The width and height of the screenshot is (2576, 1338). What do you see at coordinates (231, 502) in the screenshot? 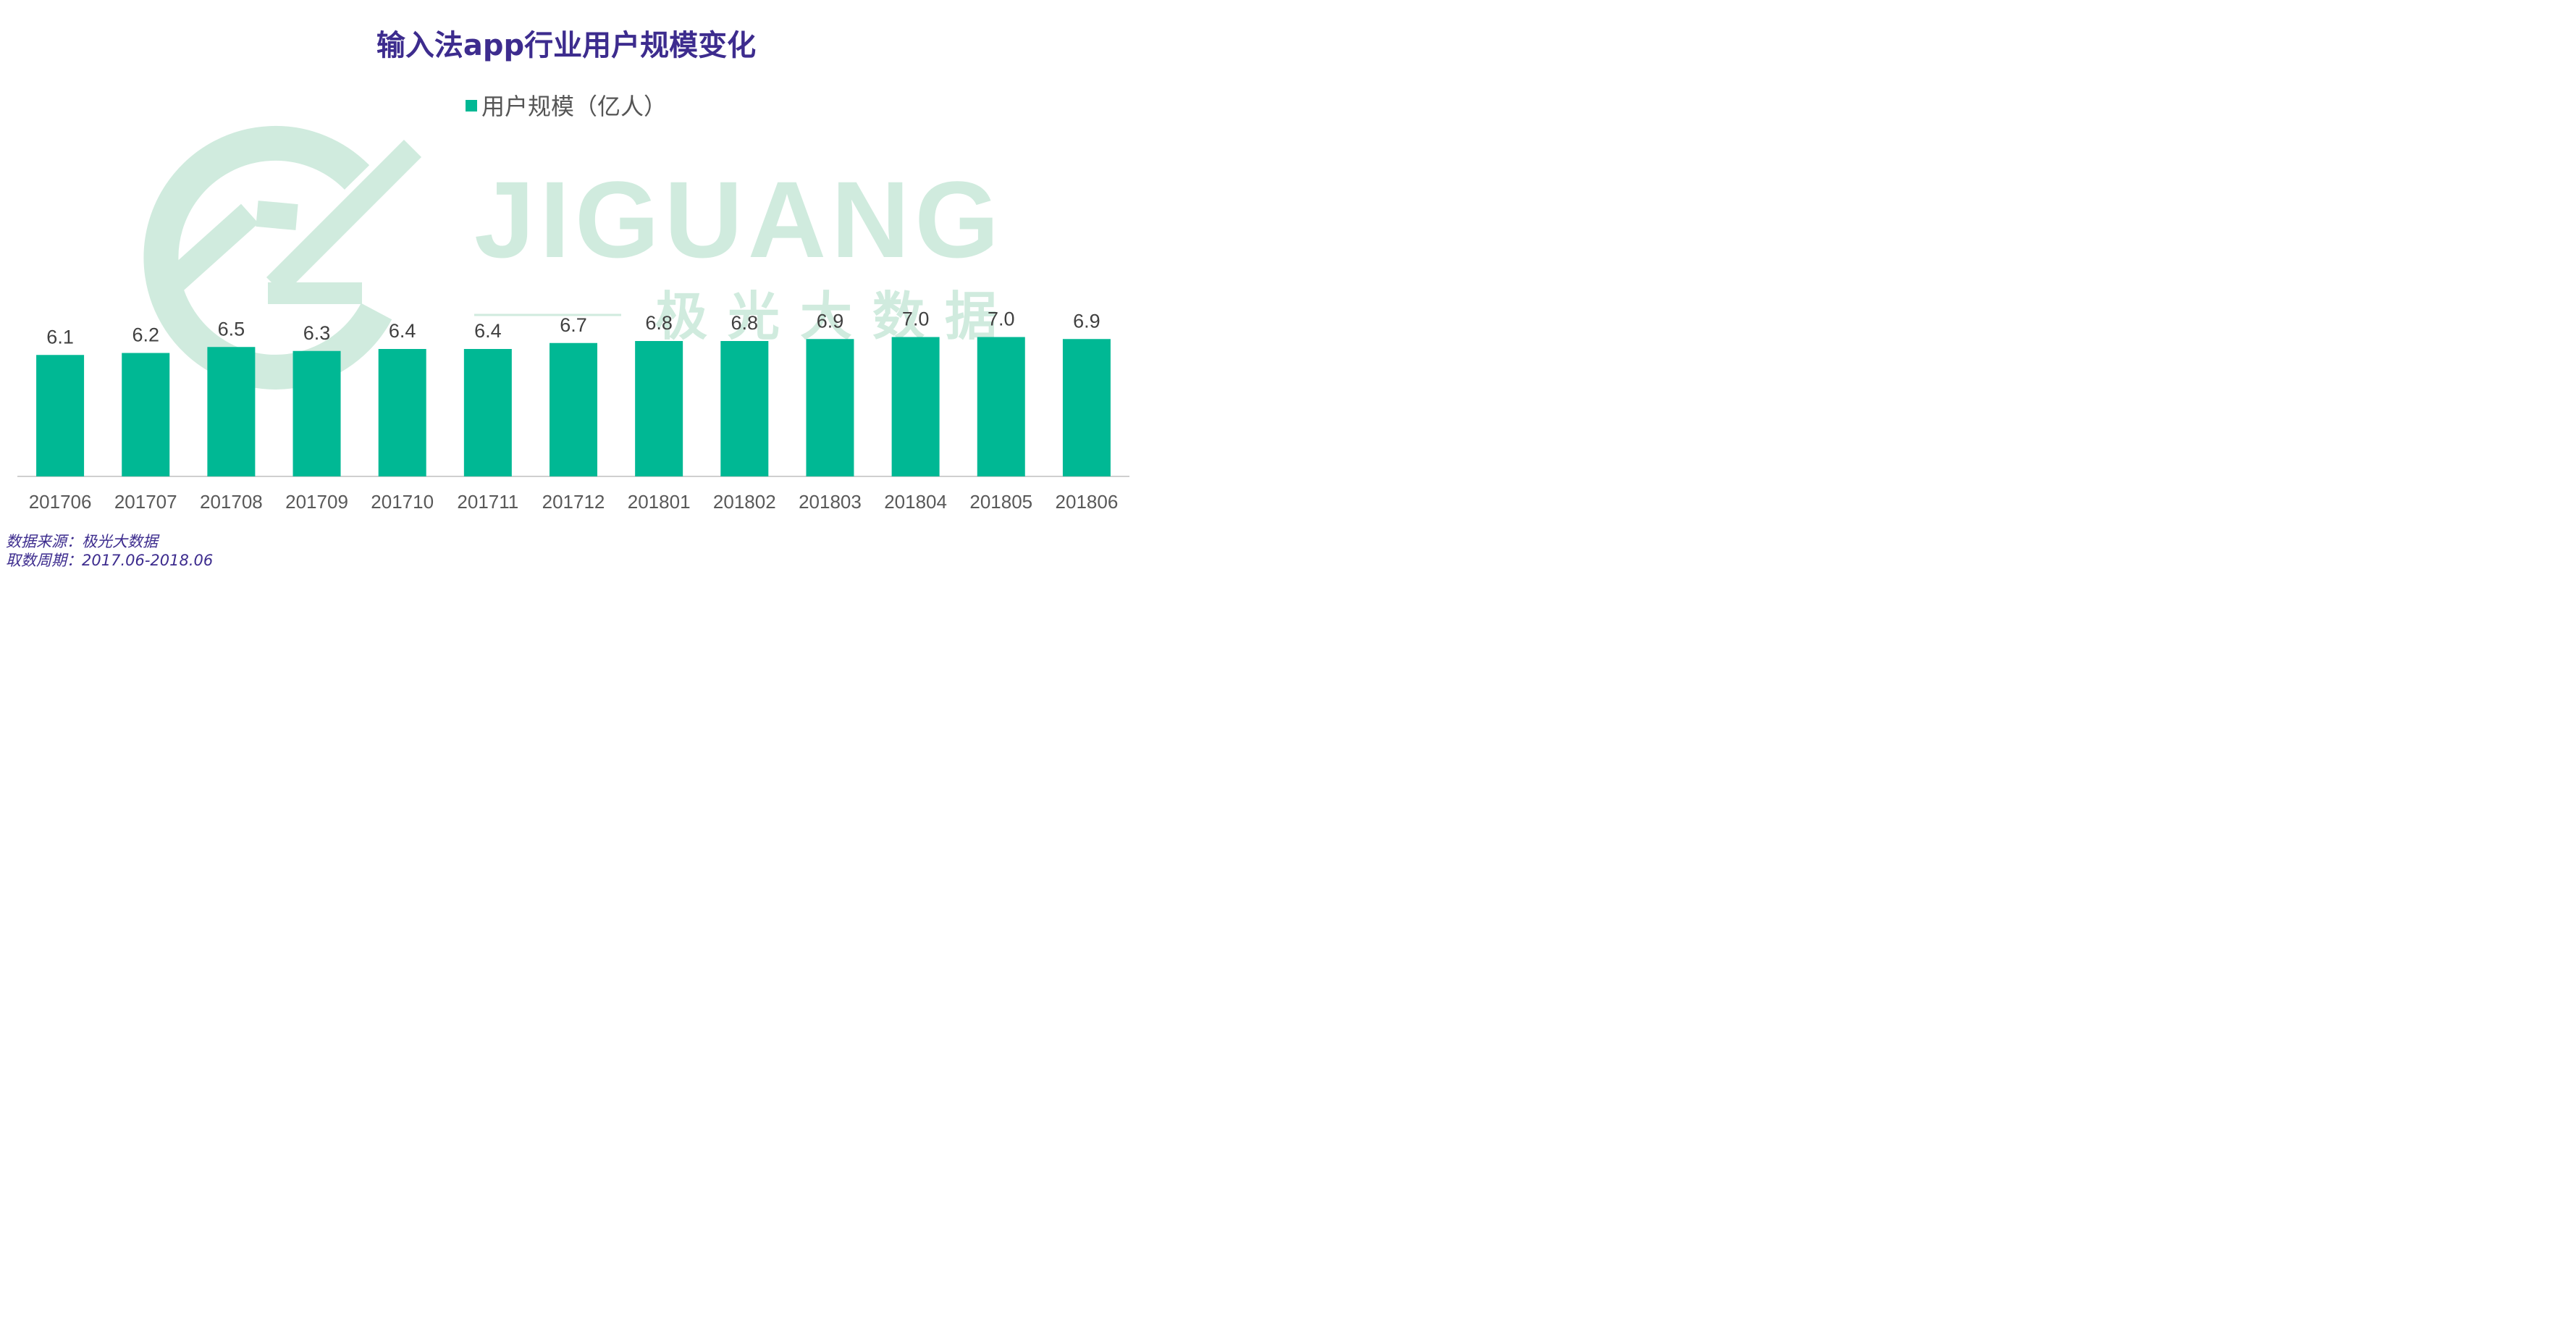
I see `x-tick-label-201708: 201708` at bounding box center [231, 502].